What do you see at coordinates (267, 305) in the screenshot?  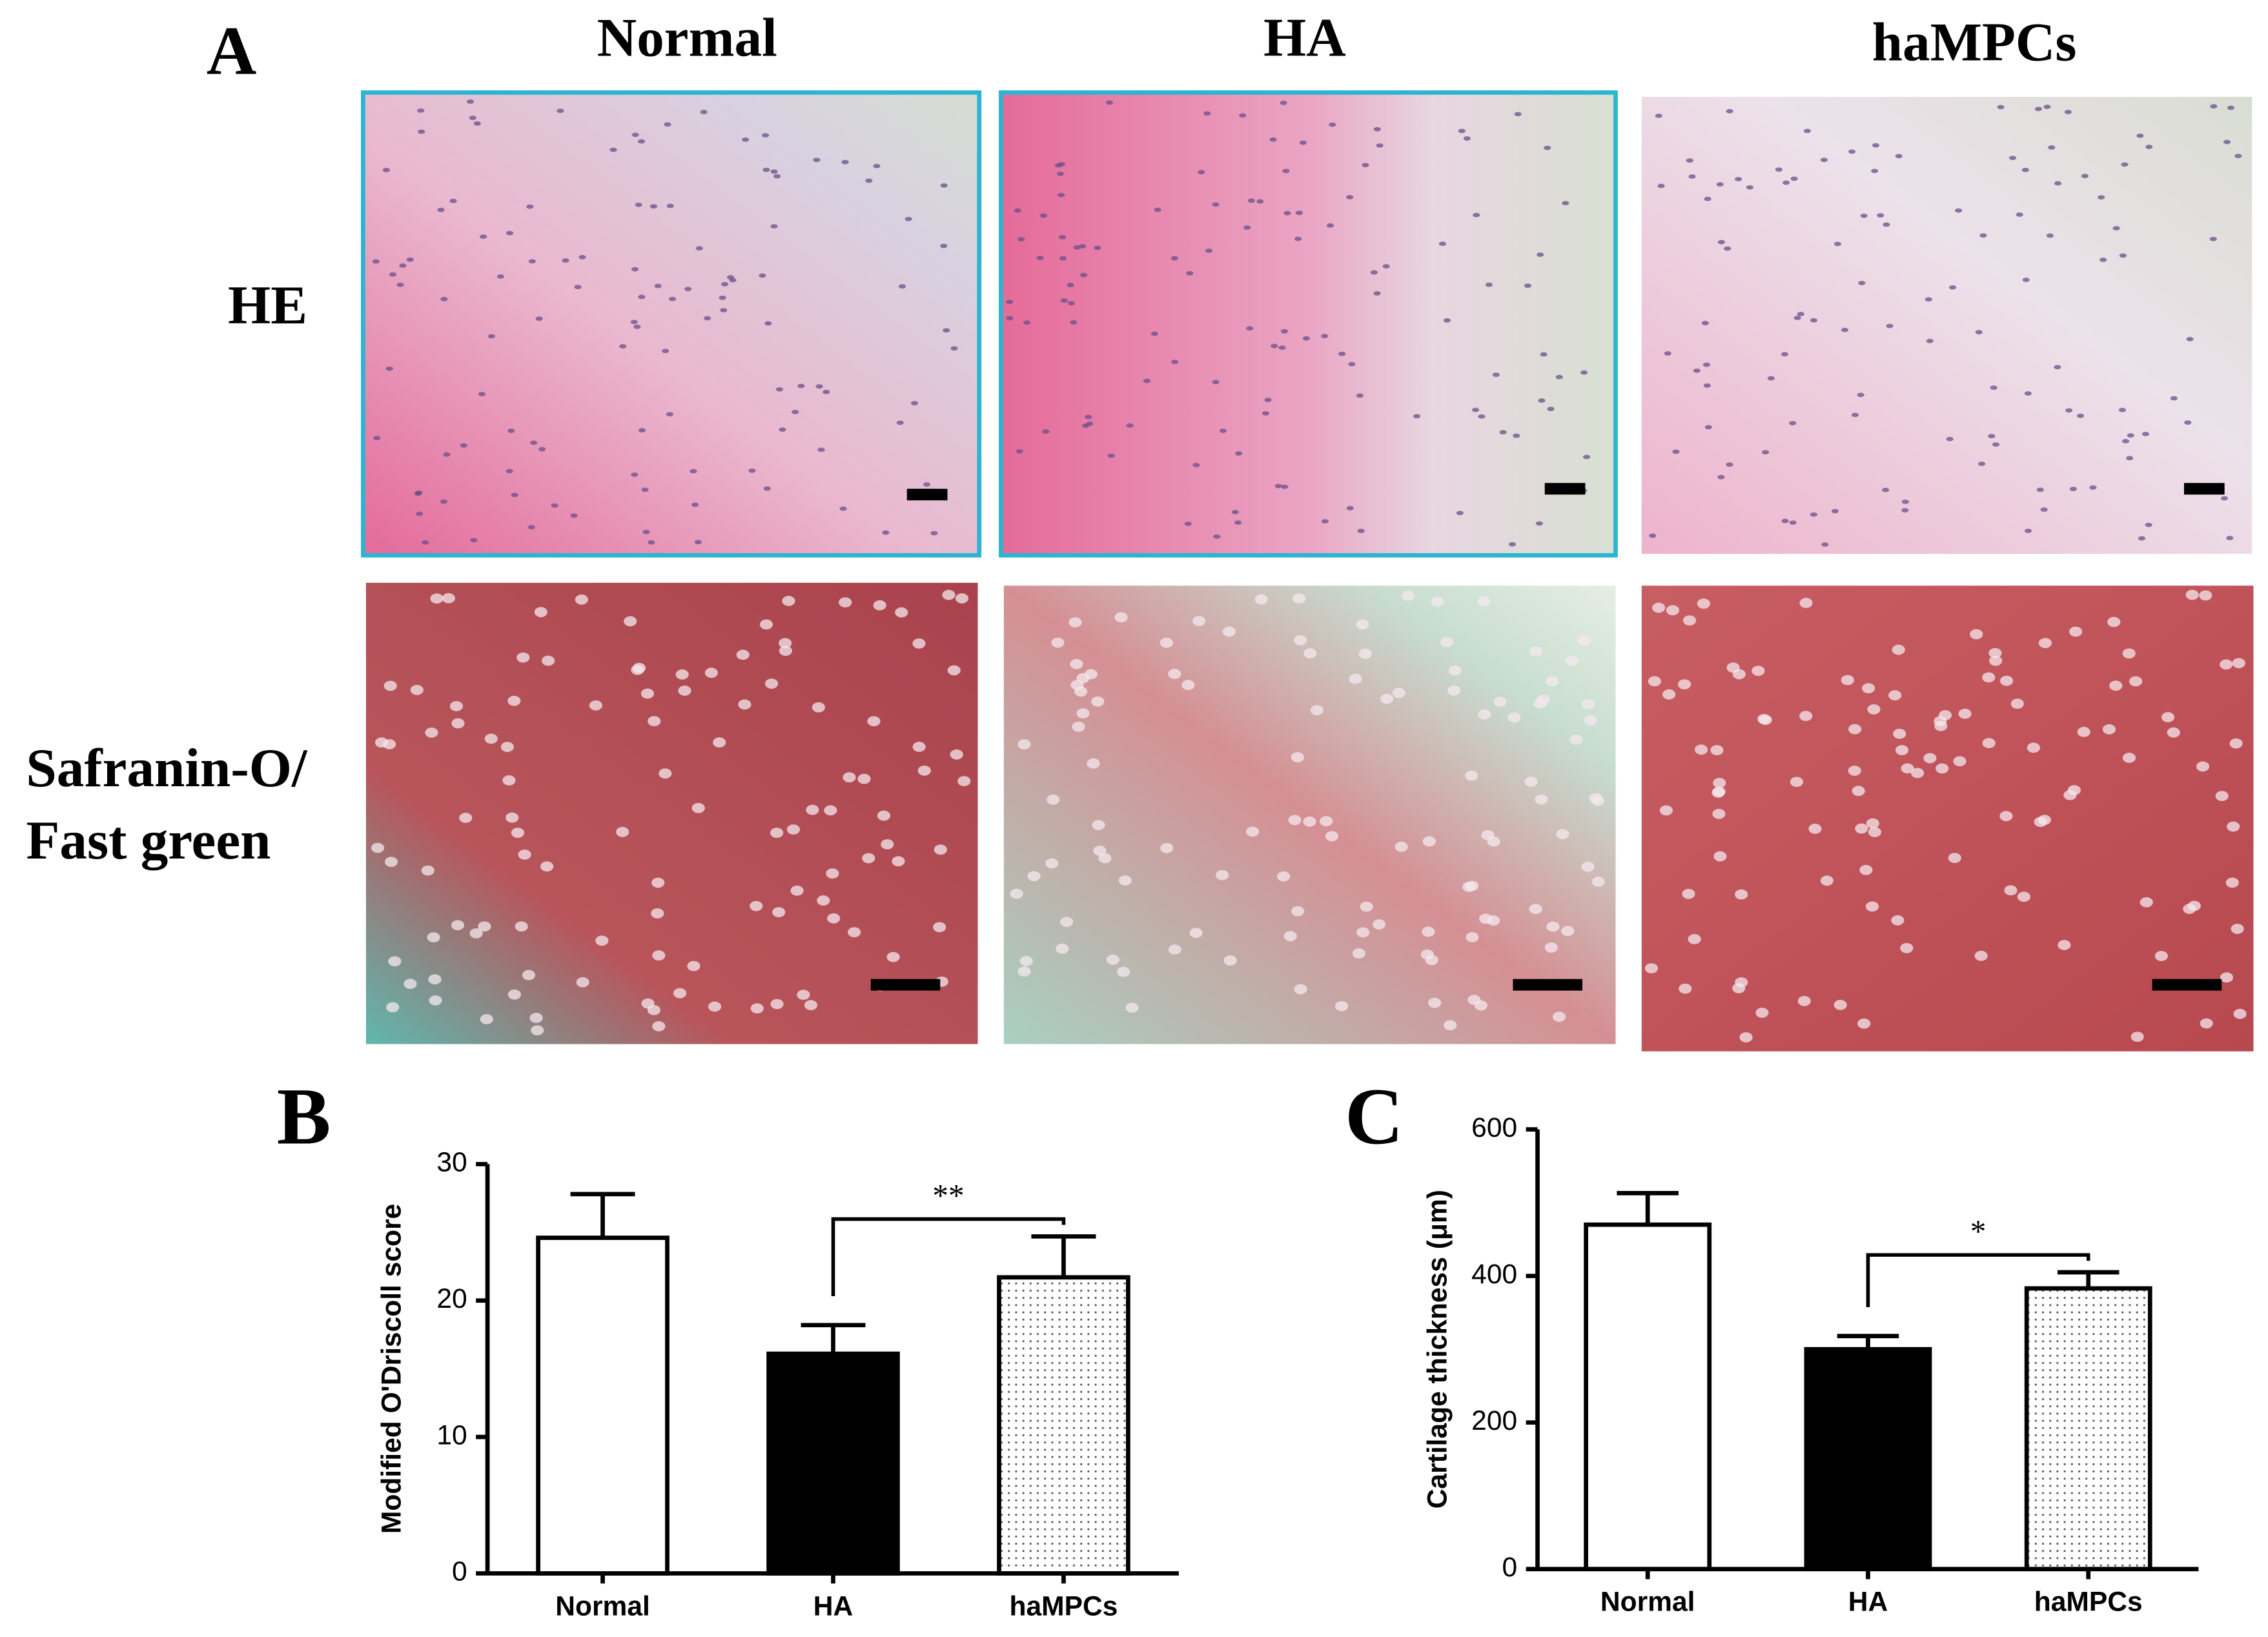 I see `row-label: HE` at bounding box center [267, 305].